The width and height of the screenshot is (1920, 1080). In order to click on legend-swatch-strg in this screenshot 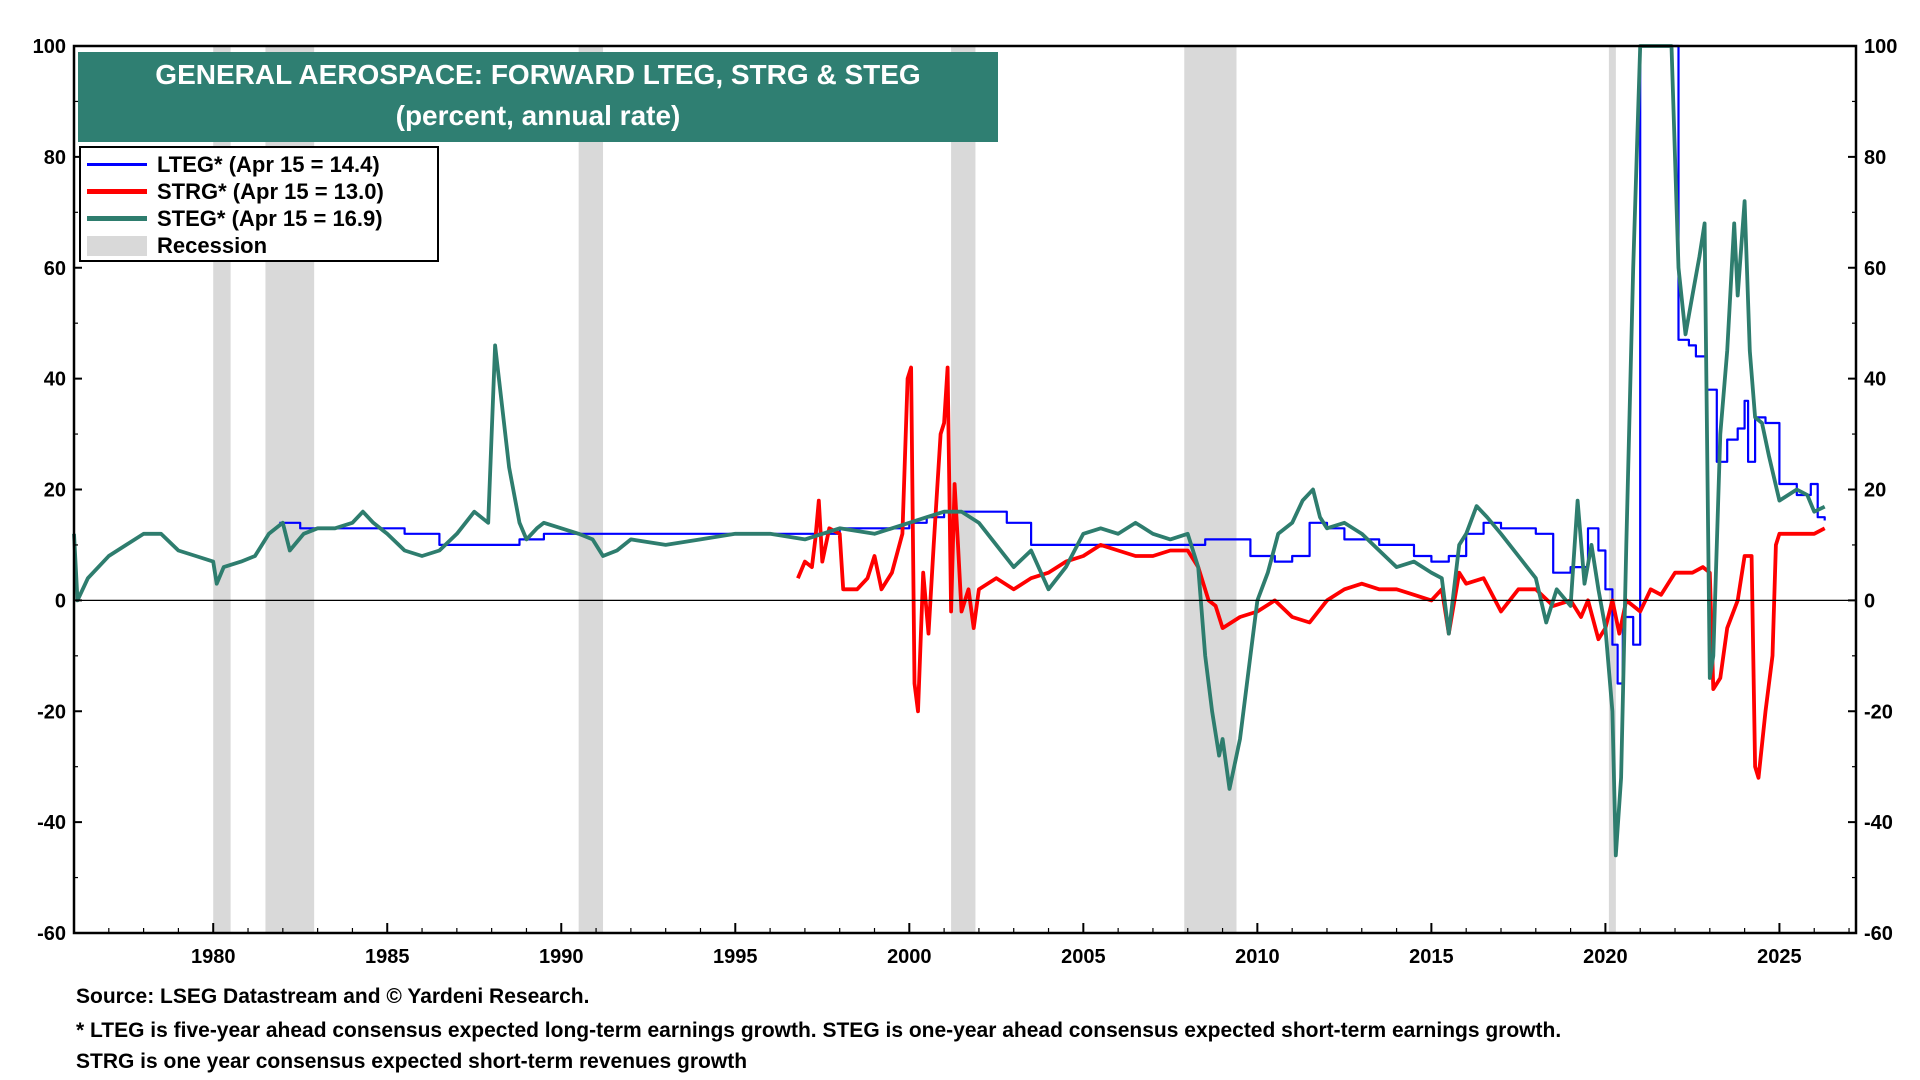, I will do `click(117, 191)`.